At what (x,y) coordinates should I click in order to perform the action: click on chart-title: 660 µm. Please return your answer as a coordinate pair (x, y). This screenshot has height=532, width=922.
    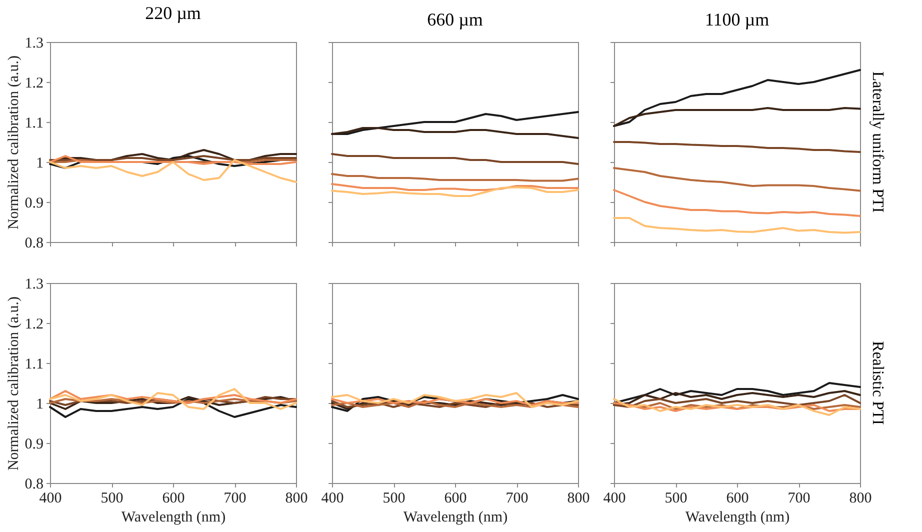
    Looking at the image, I should click on (455, 20).